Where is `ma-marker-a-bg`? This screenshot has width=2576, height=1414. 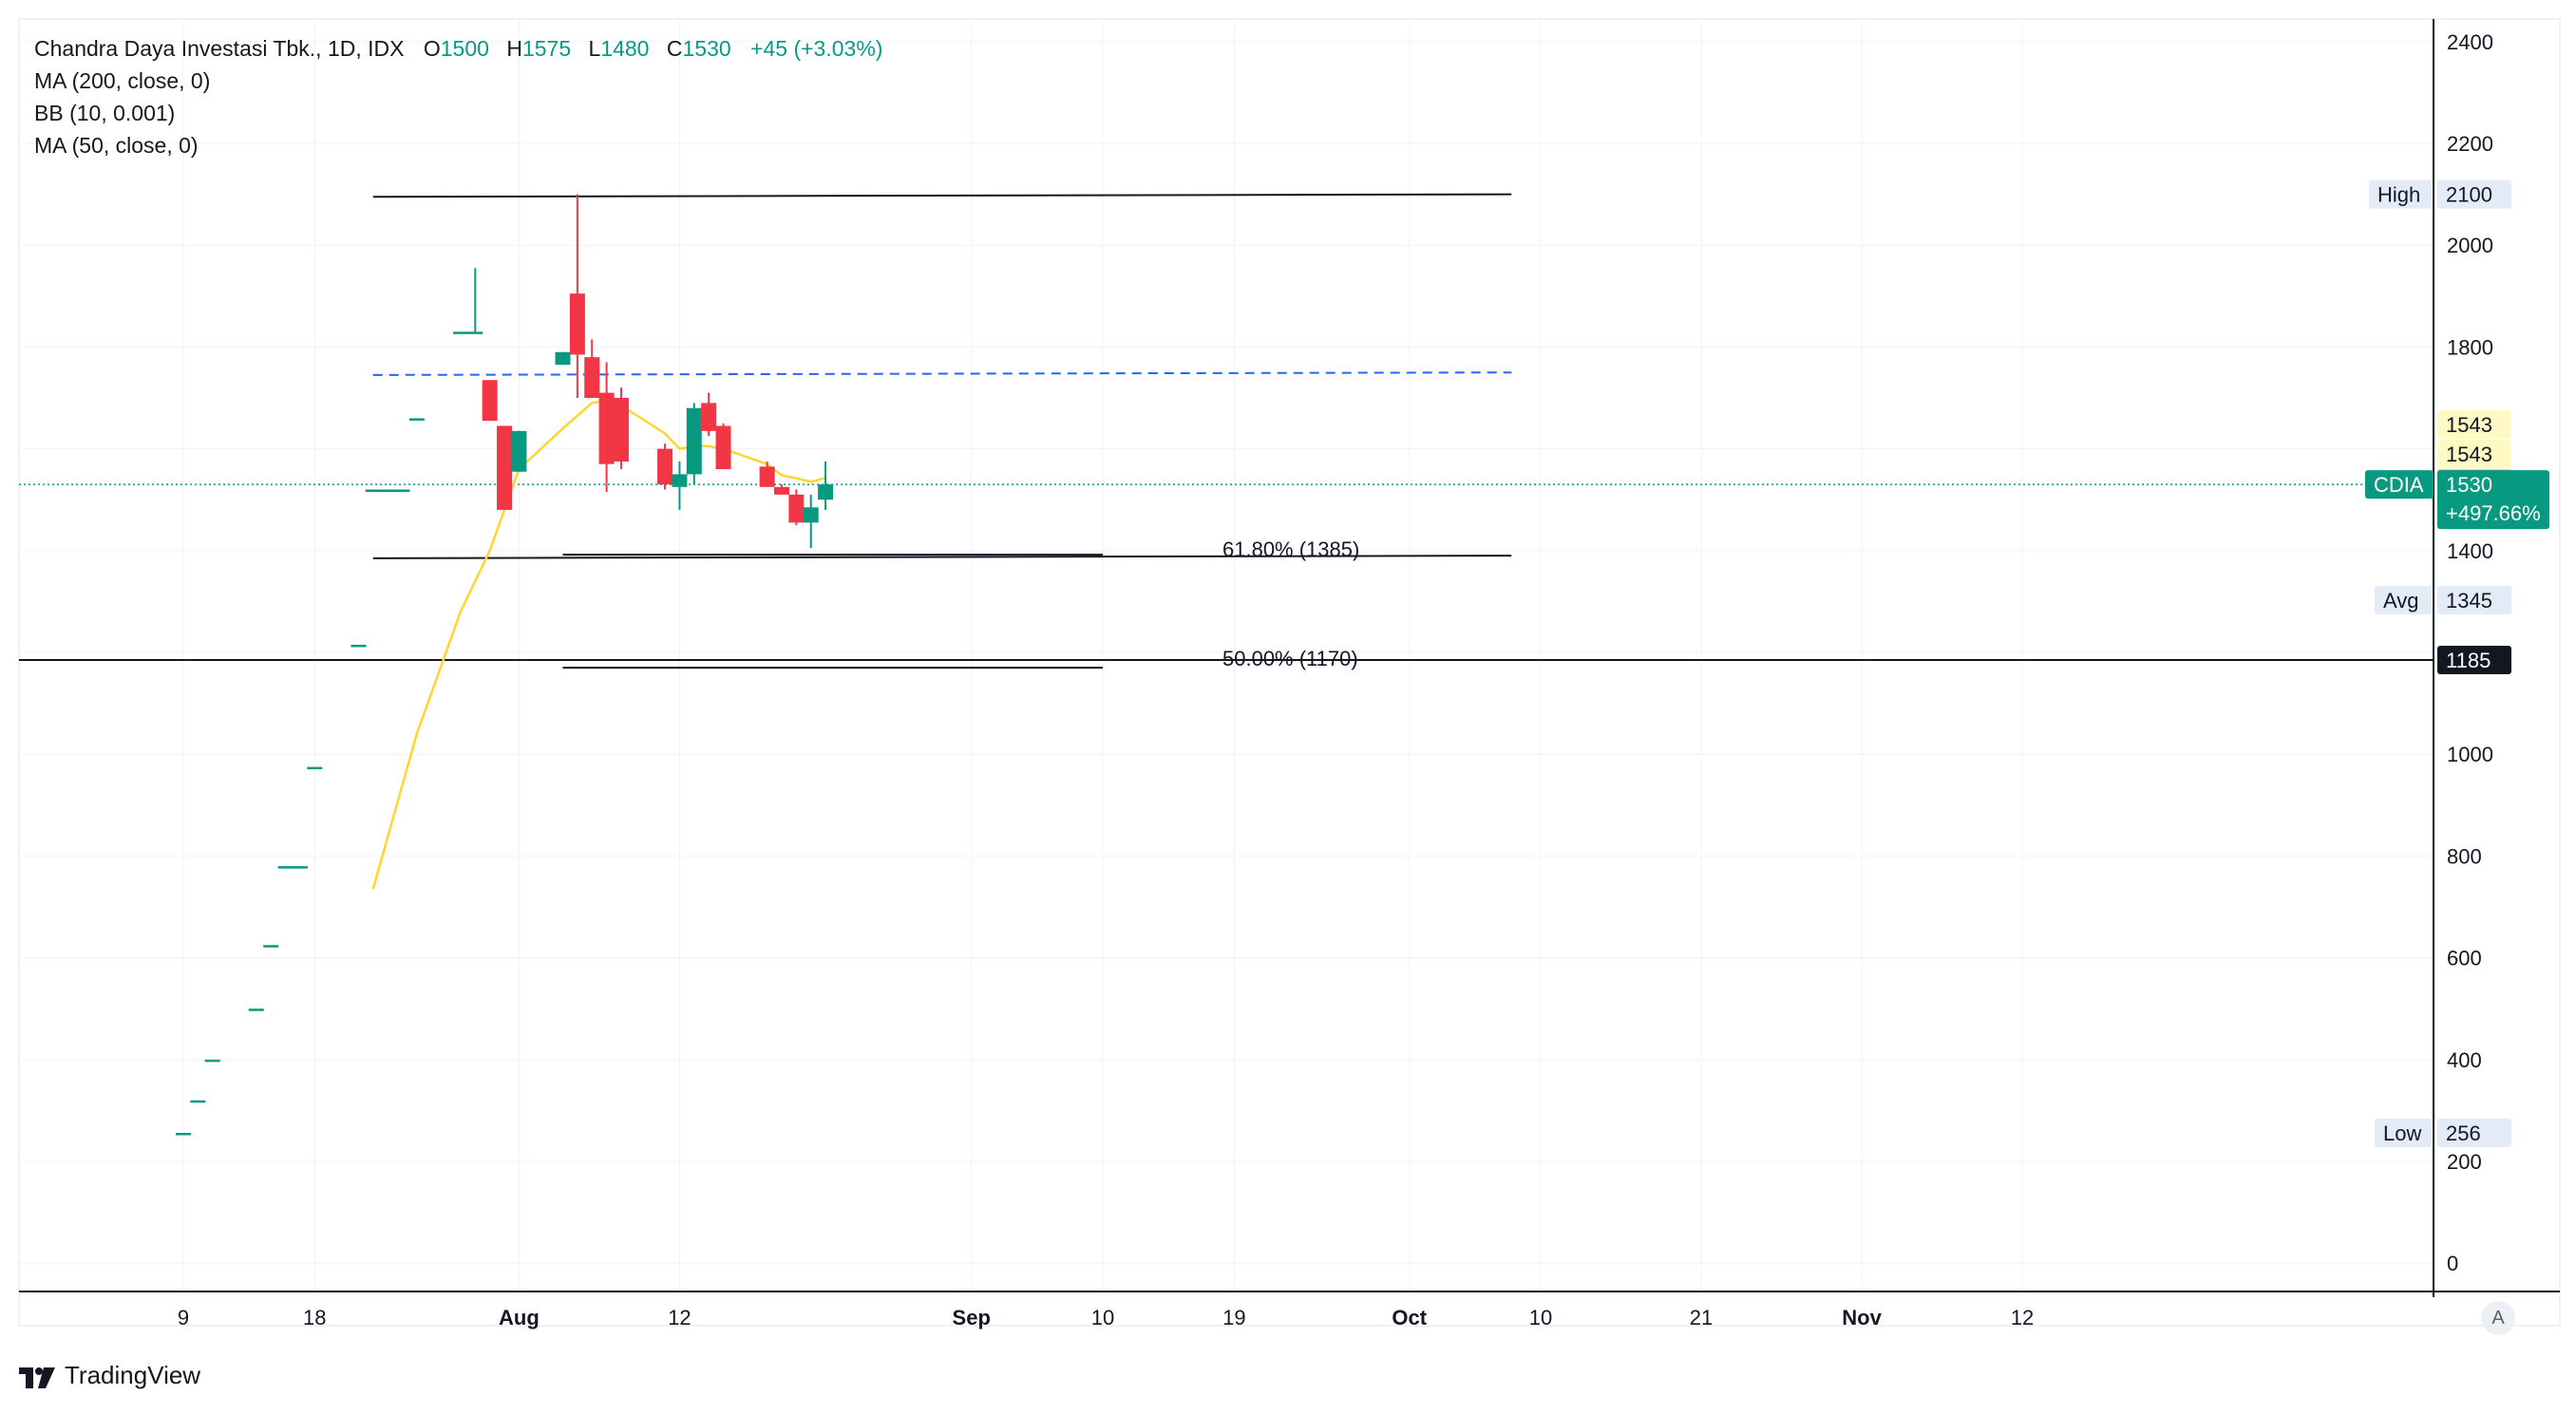
ma-marker-a-bg is located at coordinates (2474, 425).